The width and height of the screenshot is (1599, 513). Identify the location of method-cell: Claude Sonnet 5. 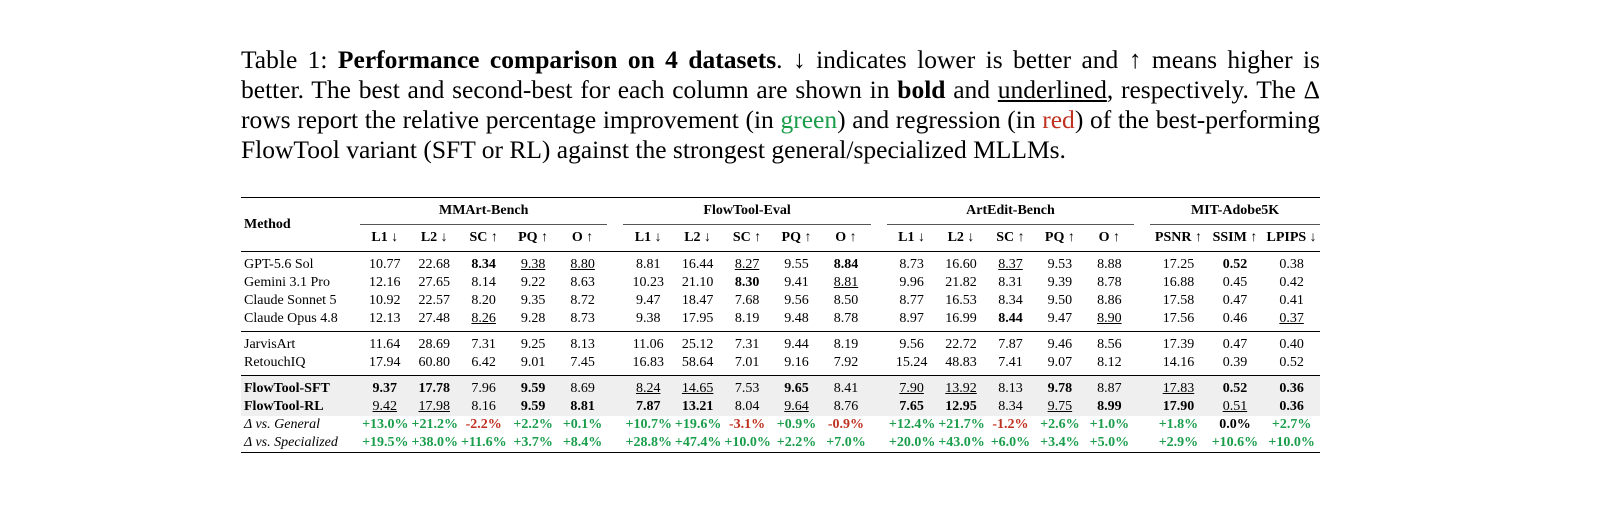
(290, 300).